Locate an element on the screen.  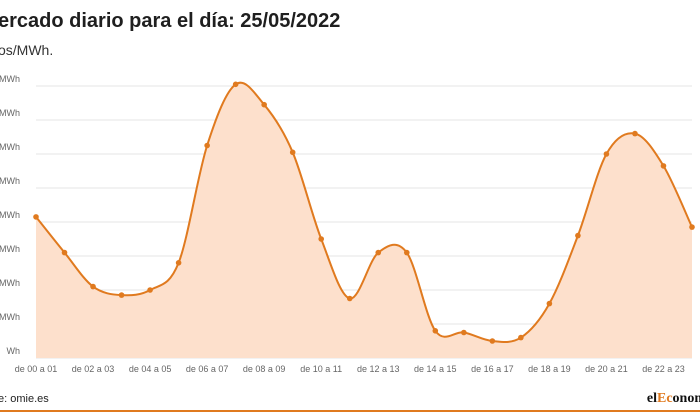
x-tick-label: de 20 a 21 is located at coordinates (606, 369).